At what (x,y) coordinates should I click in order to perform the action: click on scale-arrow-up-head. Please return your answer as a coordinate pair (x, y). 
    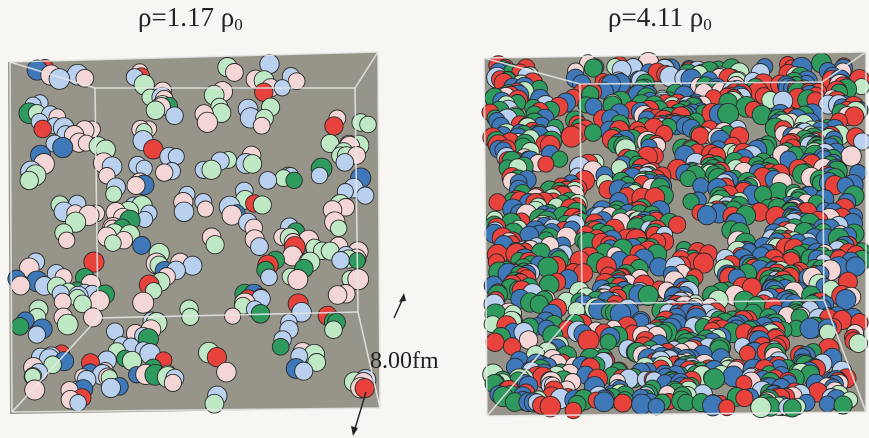
    Looking at the image, I should click on (402, 297).